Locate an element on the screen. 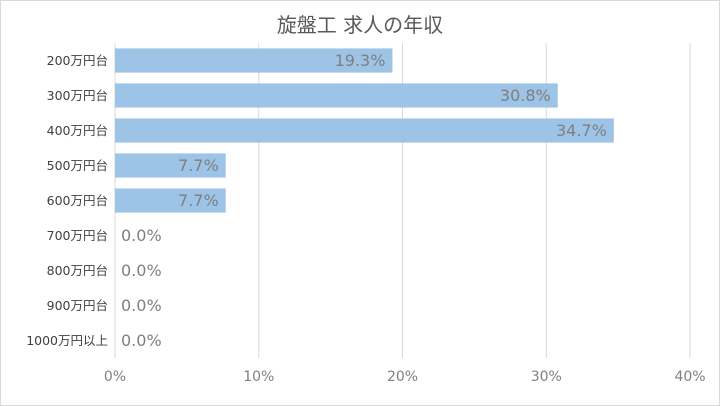 This screenshot has height=406, width=720. category-label: 600万円台 is located at coordinates (77, 200).